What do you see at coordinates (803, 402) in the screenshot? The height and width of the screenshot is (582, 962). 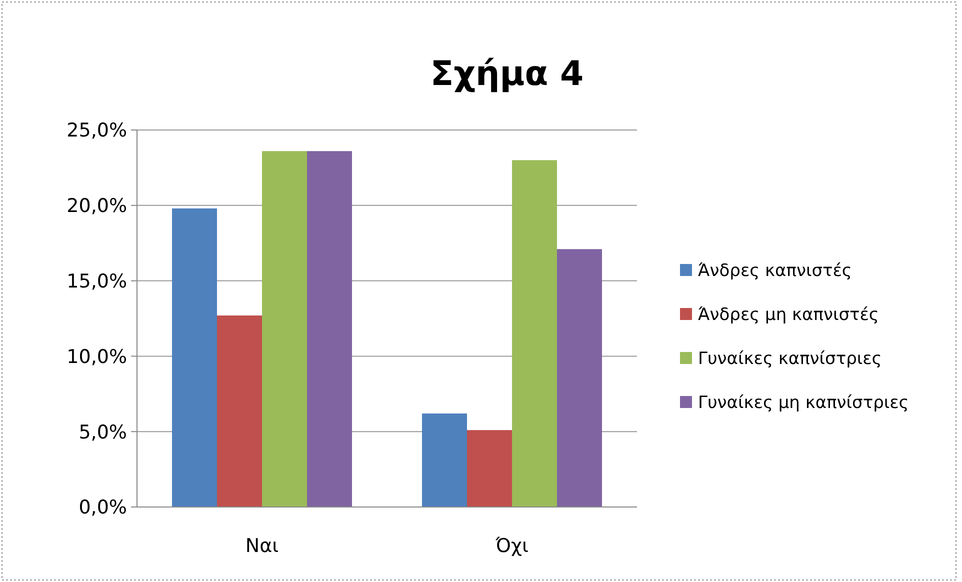 I see `legend-label: Γυναίκες μη καπνίστριες` at bounding box center [803, 402].